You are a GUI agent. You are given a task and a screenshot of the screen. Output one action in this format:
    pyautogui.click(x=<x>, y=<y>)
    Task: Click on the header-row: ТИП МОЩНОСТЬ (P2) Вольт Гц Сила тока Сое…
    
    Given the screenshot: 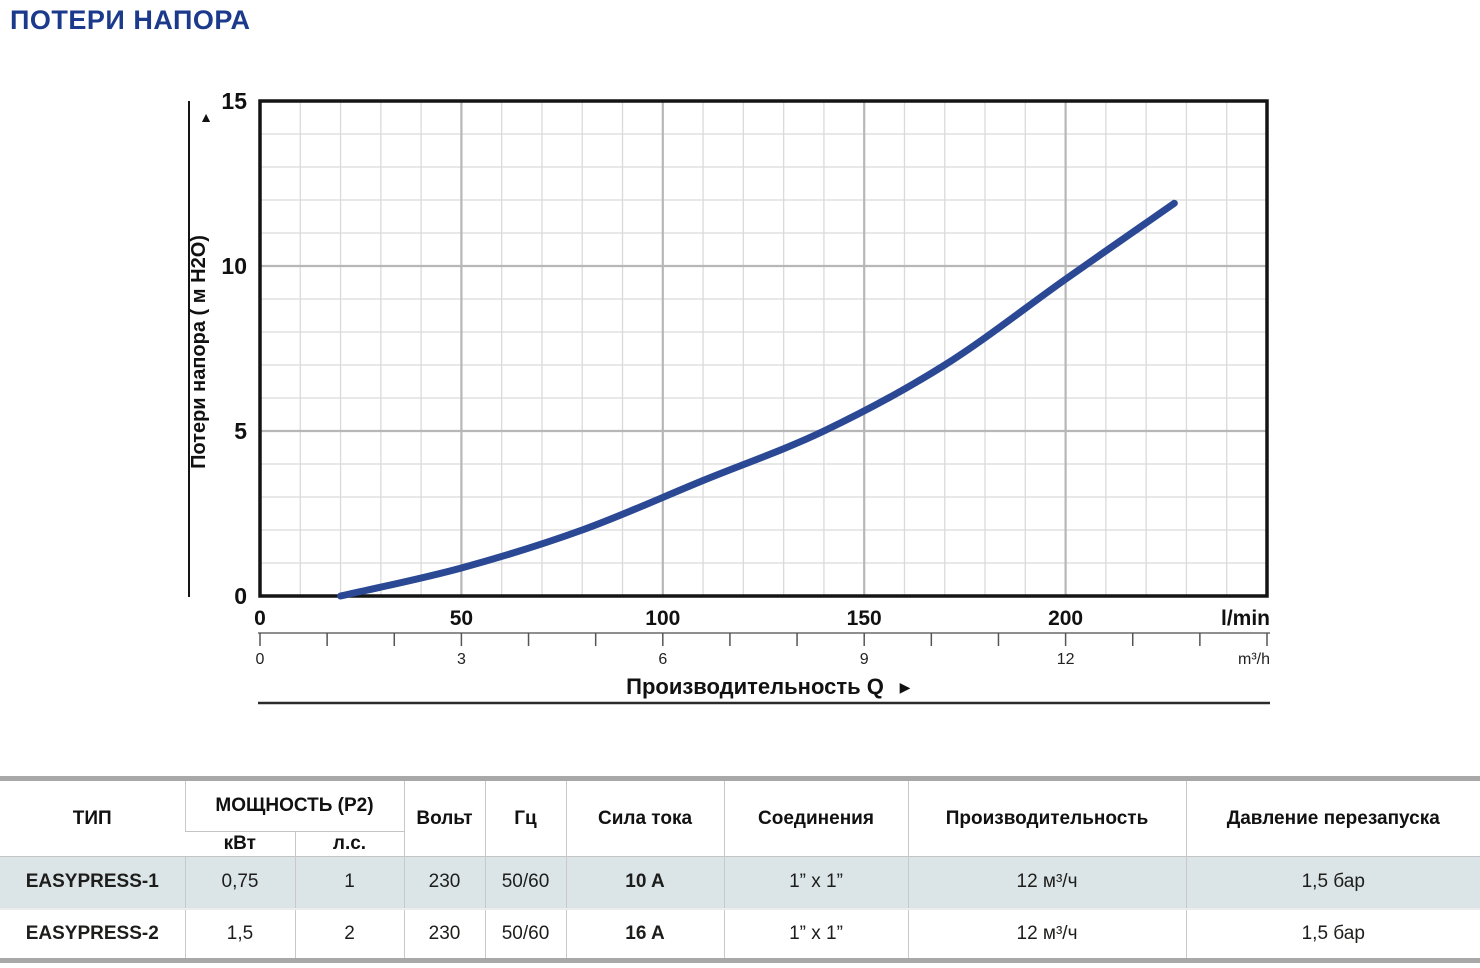 What is the action you would take?
    pyautogui.click(x=740, y=817)
    